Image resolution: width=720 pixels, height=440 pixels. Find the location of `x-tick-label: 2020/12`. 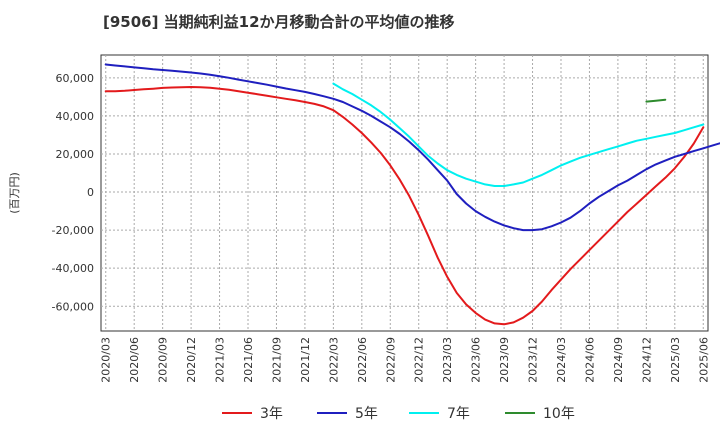

x-tick-label: 2020/12 is located at coordinates (191, 360).